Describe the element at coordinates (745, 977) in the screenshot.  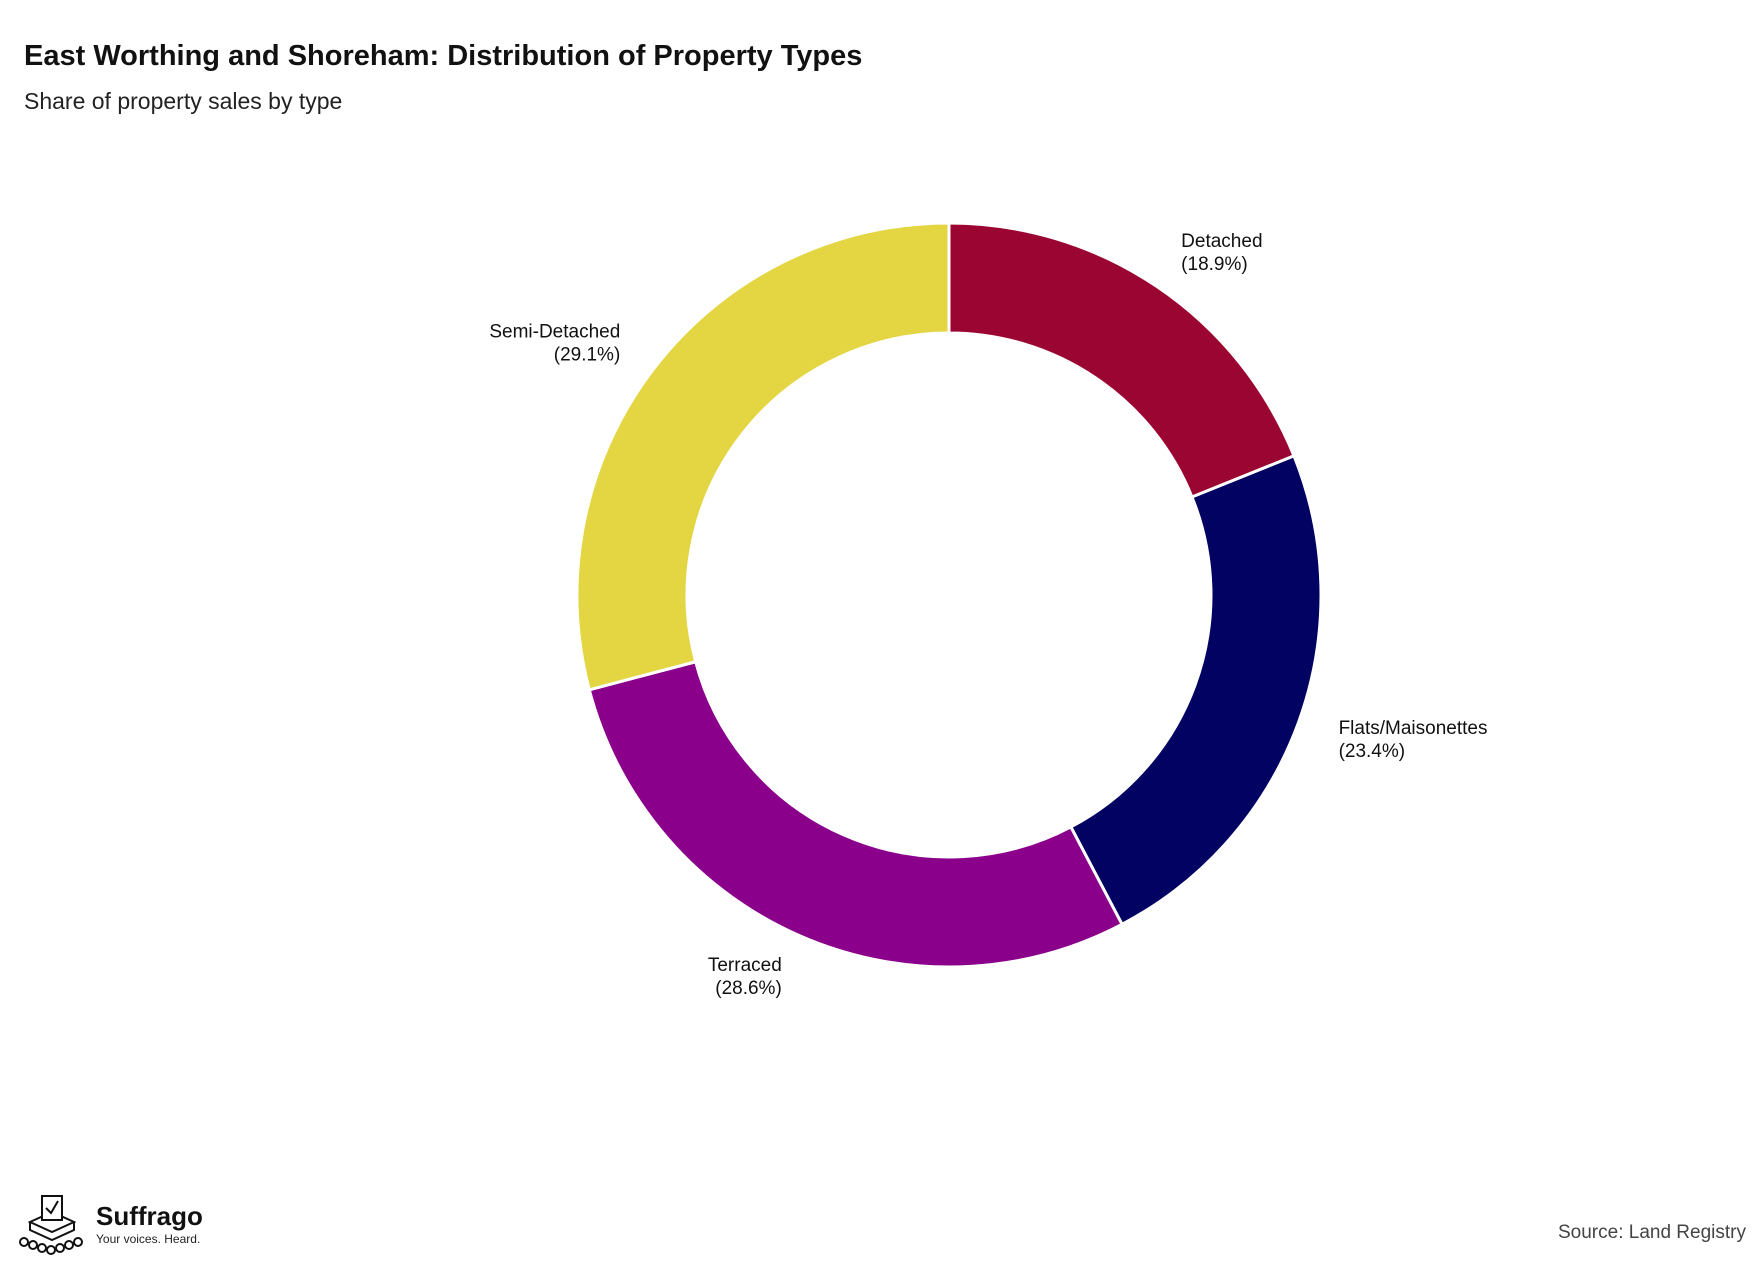
I see `slice-label-terraced: Terraced (28.6%)` at that location.